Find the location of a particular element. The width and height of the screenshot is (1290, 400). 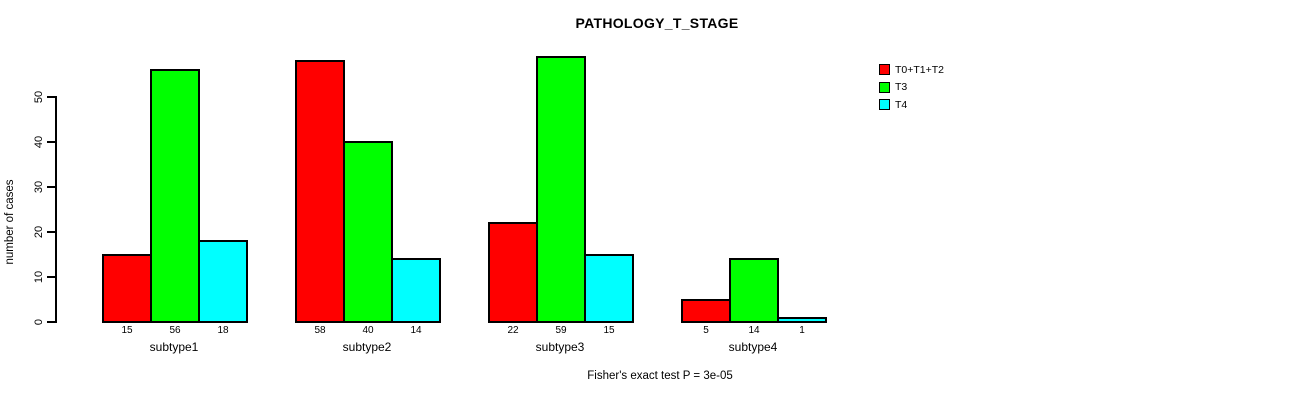

y-axis-tick-label: 0 is located at coordinates (39, 322).